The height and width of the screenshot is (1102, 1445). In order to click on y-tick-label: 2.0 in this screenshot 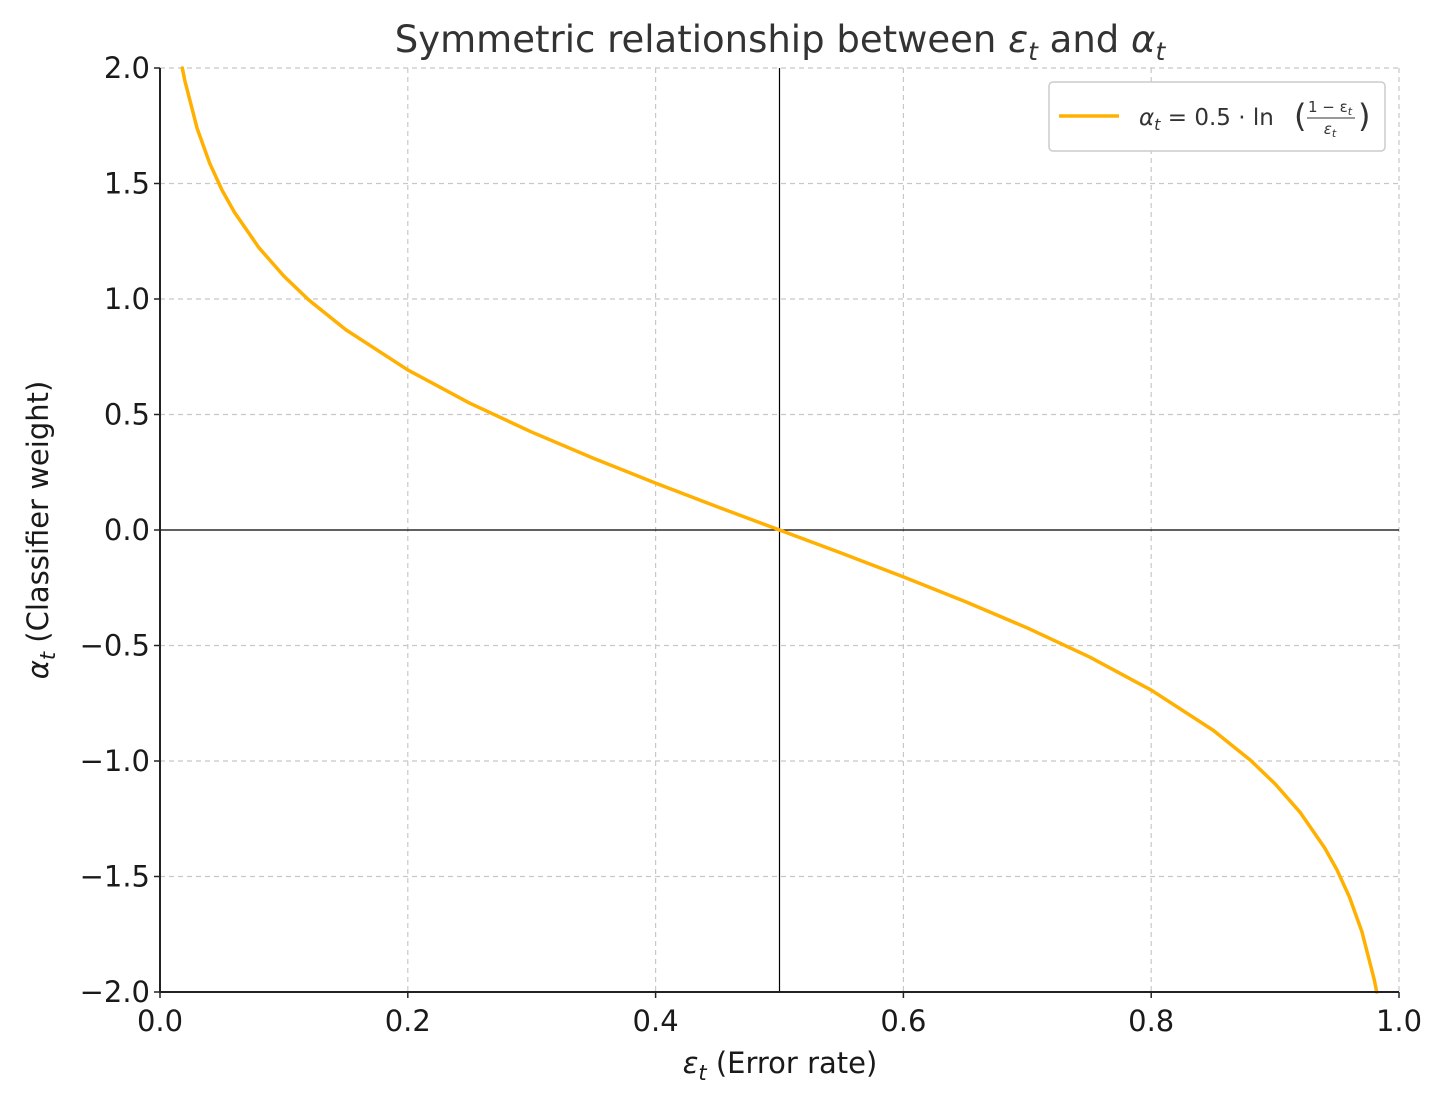, I will do `click(127, 68)`.